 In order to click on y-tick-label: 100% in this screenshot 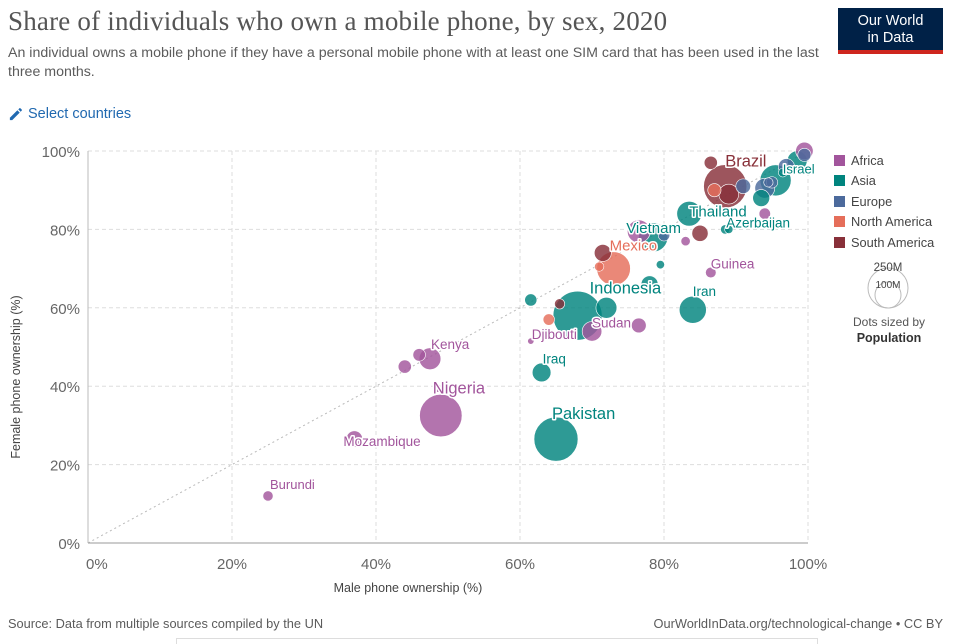, I will do `click(61, 152)`.